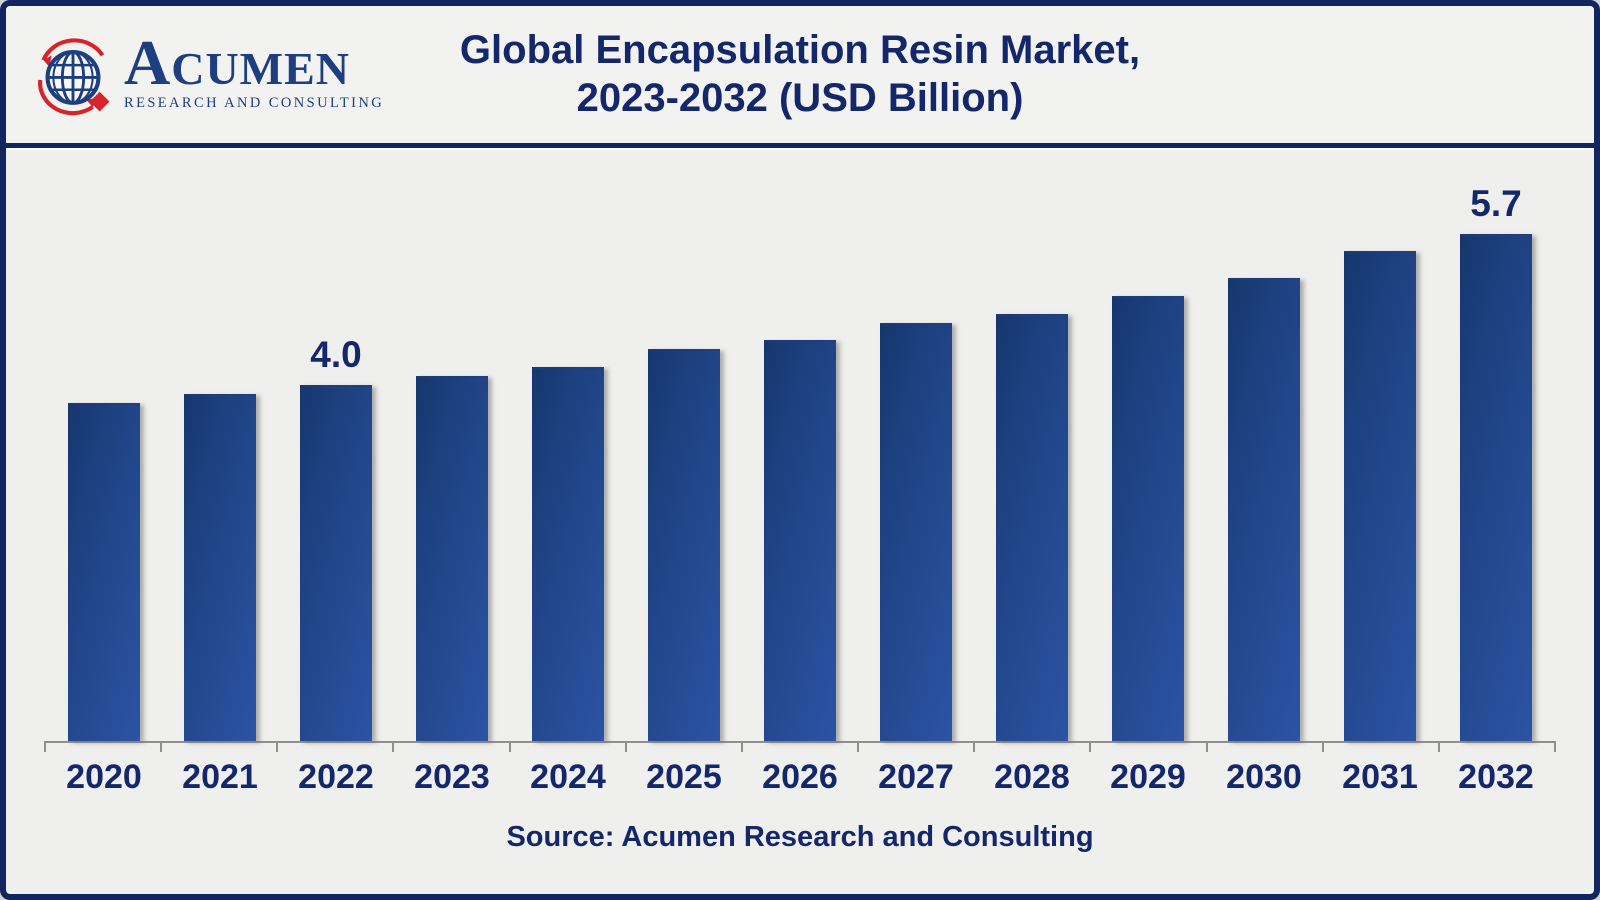  Describe the element at coordinates (1032, 777) in the screenshot. I see `year-label: 2028` at that location.